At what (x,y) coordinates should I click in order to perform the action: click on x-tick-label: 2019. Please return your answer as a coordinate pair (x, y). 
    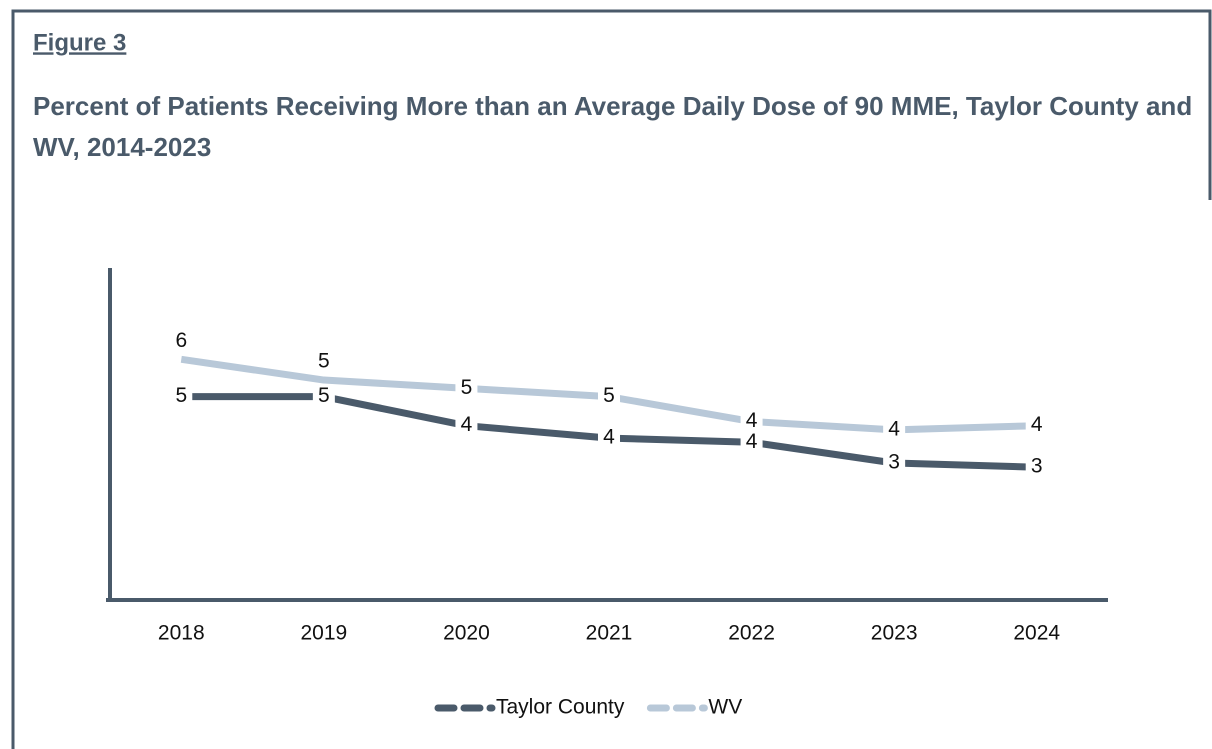
    Looking at the image, I should click on (323, 633).